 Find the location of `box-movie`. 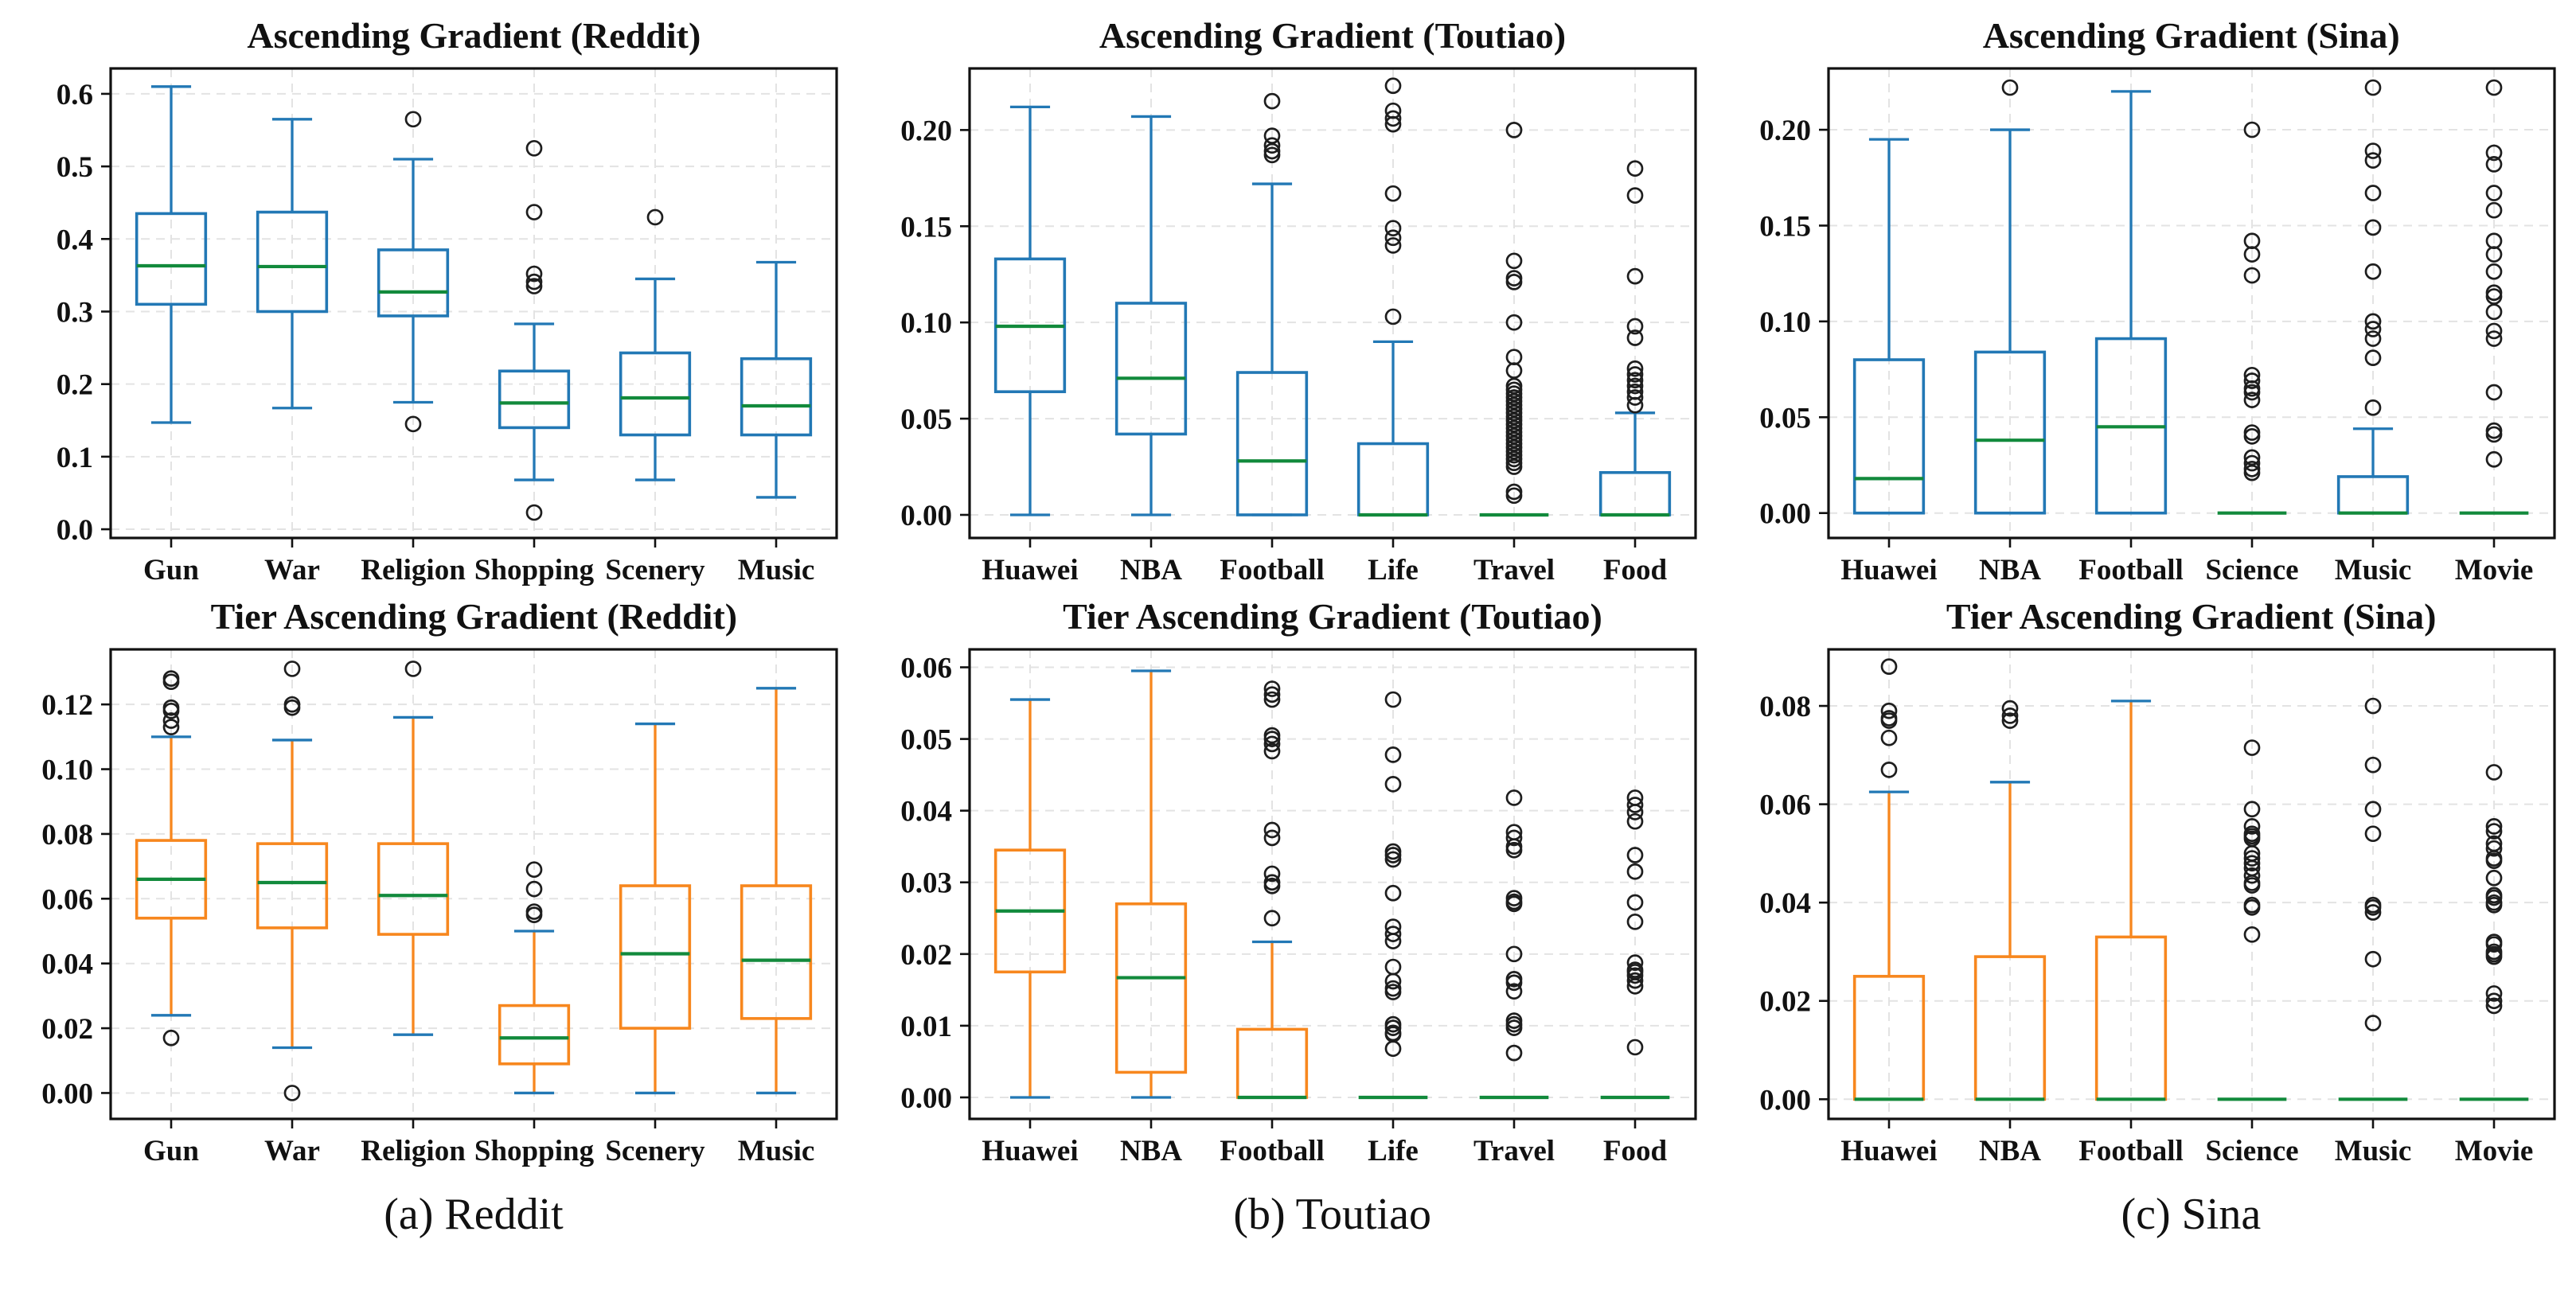

box-movie is located at coordinates (2493, 297).